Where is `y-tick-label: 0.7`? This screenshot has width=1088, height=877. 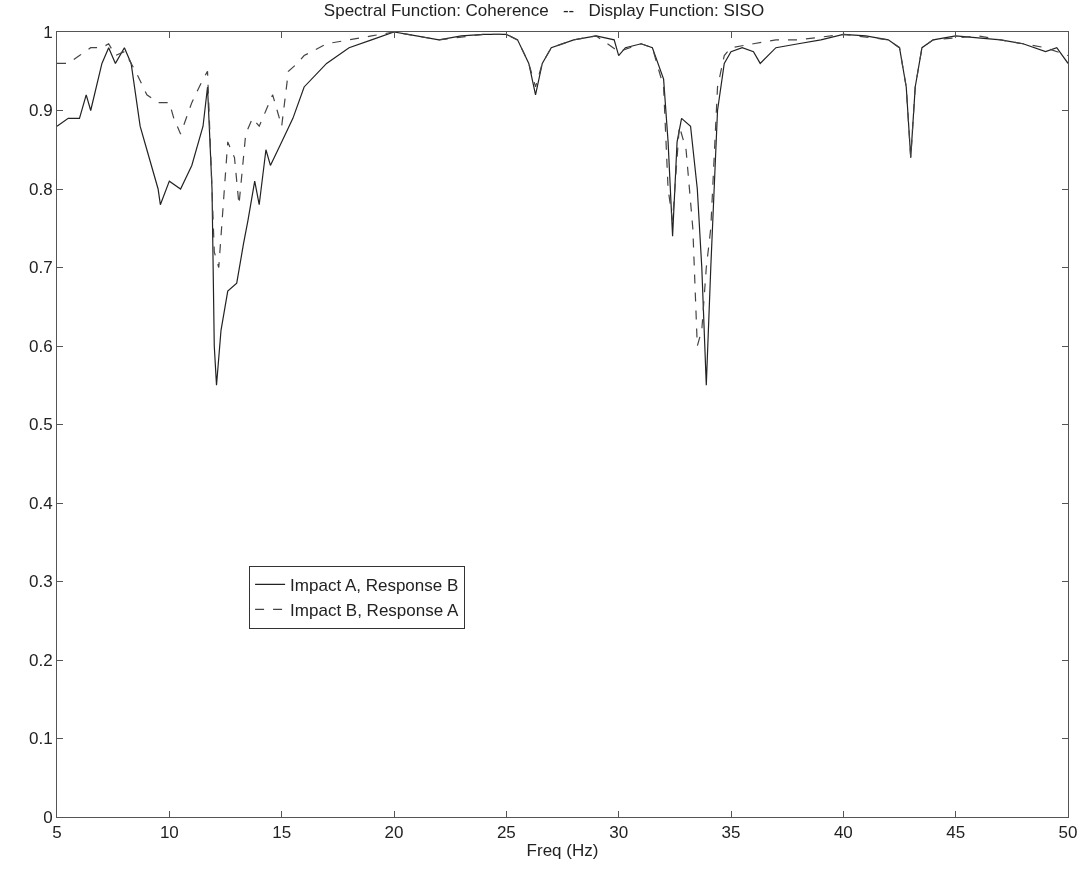 y-tick-label: 0.7 is located at coordinates (40, 268).